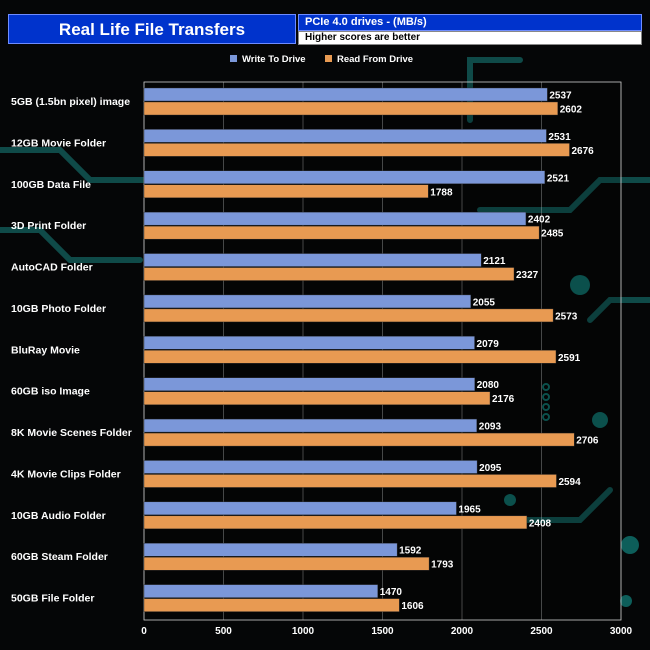  Describe the element at coordinates (52, 599) in the screenshot. I see `category-label: 50GB File Folder` at that location.